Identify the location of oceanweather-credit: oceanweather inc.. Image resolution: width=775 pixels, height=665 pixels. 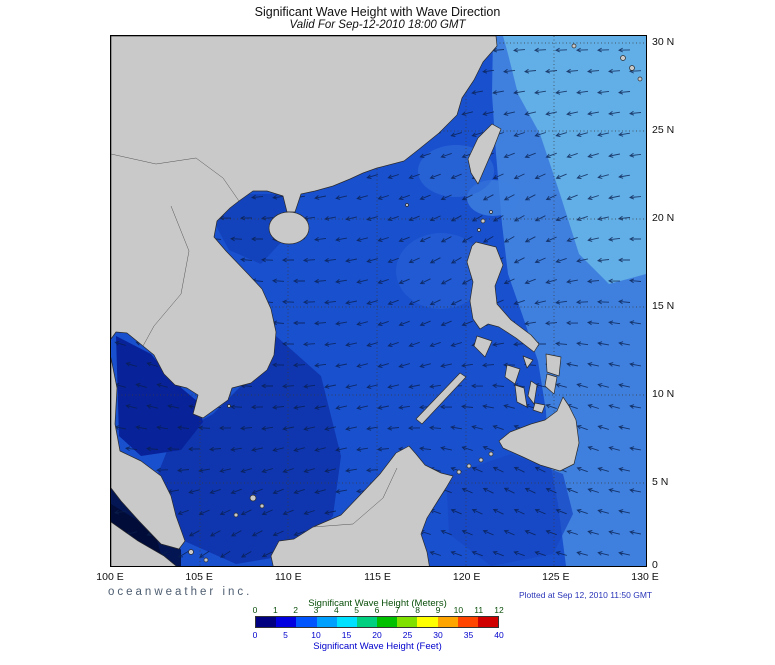
(180, 592).